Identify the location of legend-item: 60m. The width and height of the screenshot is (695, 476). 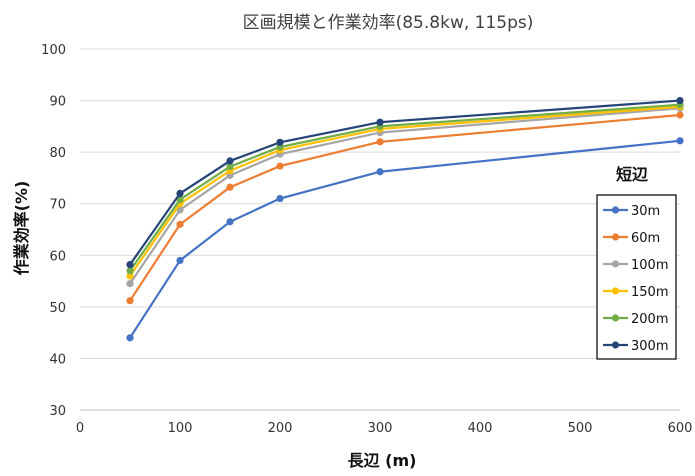
(631, 238).